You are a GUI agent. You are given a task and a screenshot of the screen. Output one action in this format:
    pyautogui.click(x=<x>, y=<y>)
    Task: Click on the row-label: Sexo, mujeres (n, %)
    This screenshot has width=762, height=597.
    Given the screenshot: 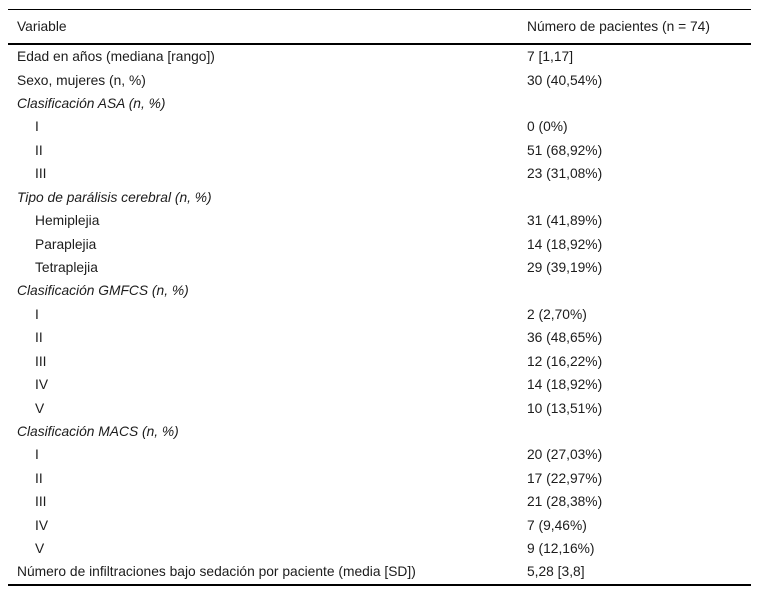 What is the action you would take?
    pyautogui.click(x=81, y=80)
    